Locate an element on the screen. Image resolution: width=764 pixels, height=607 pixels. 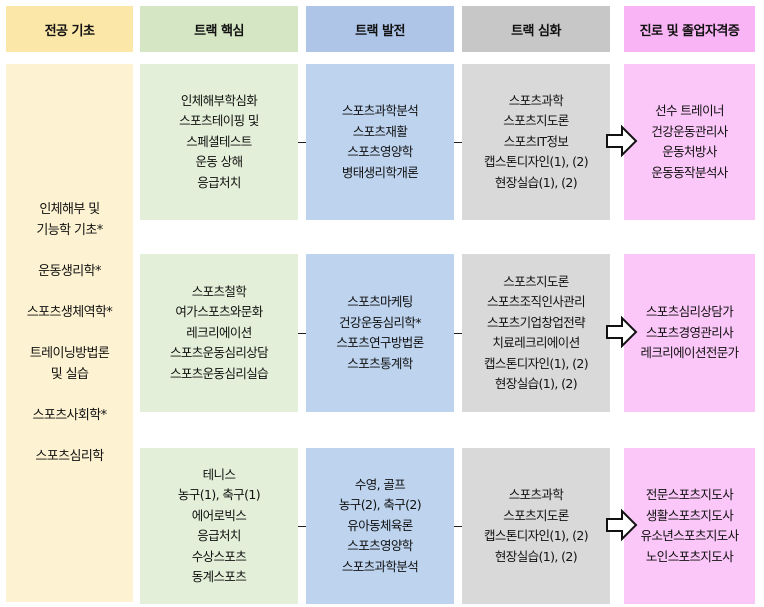
core-course-item: 수상스포츠 is located at coordinates (219, 556).